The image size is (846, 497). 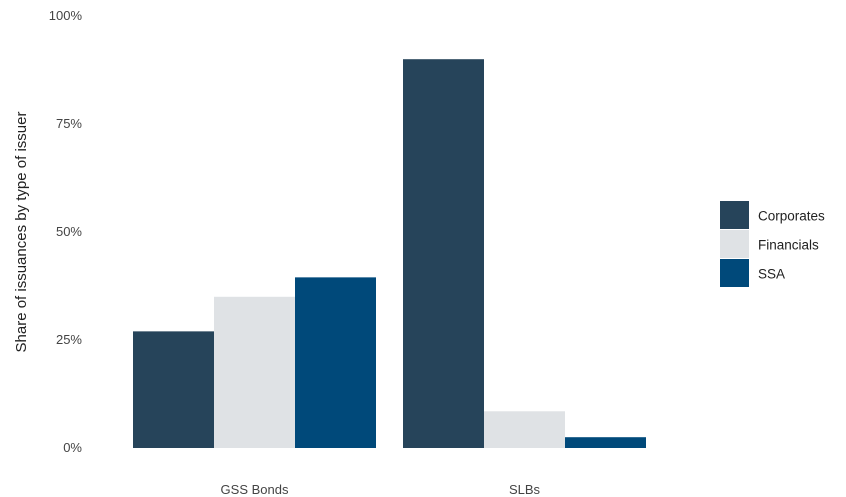 What do you see at coordinates (788, 245) in the screenshot?
I see `legend-label: Financials` at bounding box center [788, 245].